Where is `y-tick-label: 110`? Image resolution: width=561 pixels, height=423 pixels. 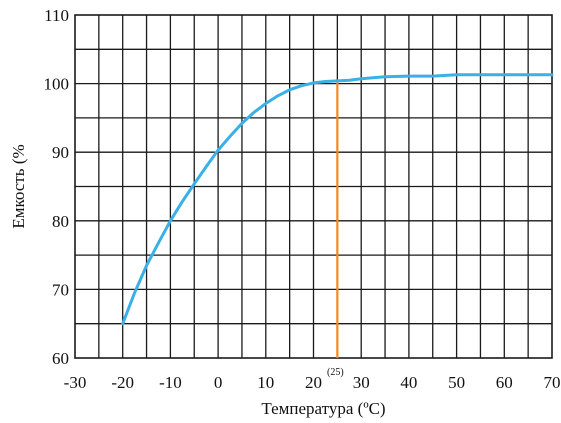 y-tick-label: 110 is located at coordinates (56, 15).